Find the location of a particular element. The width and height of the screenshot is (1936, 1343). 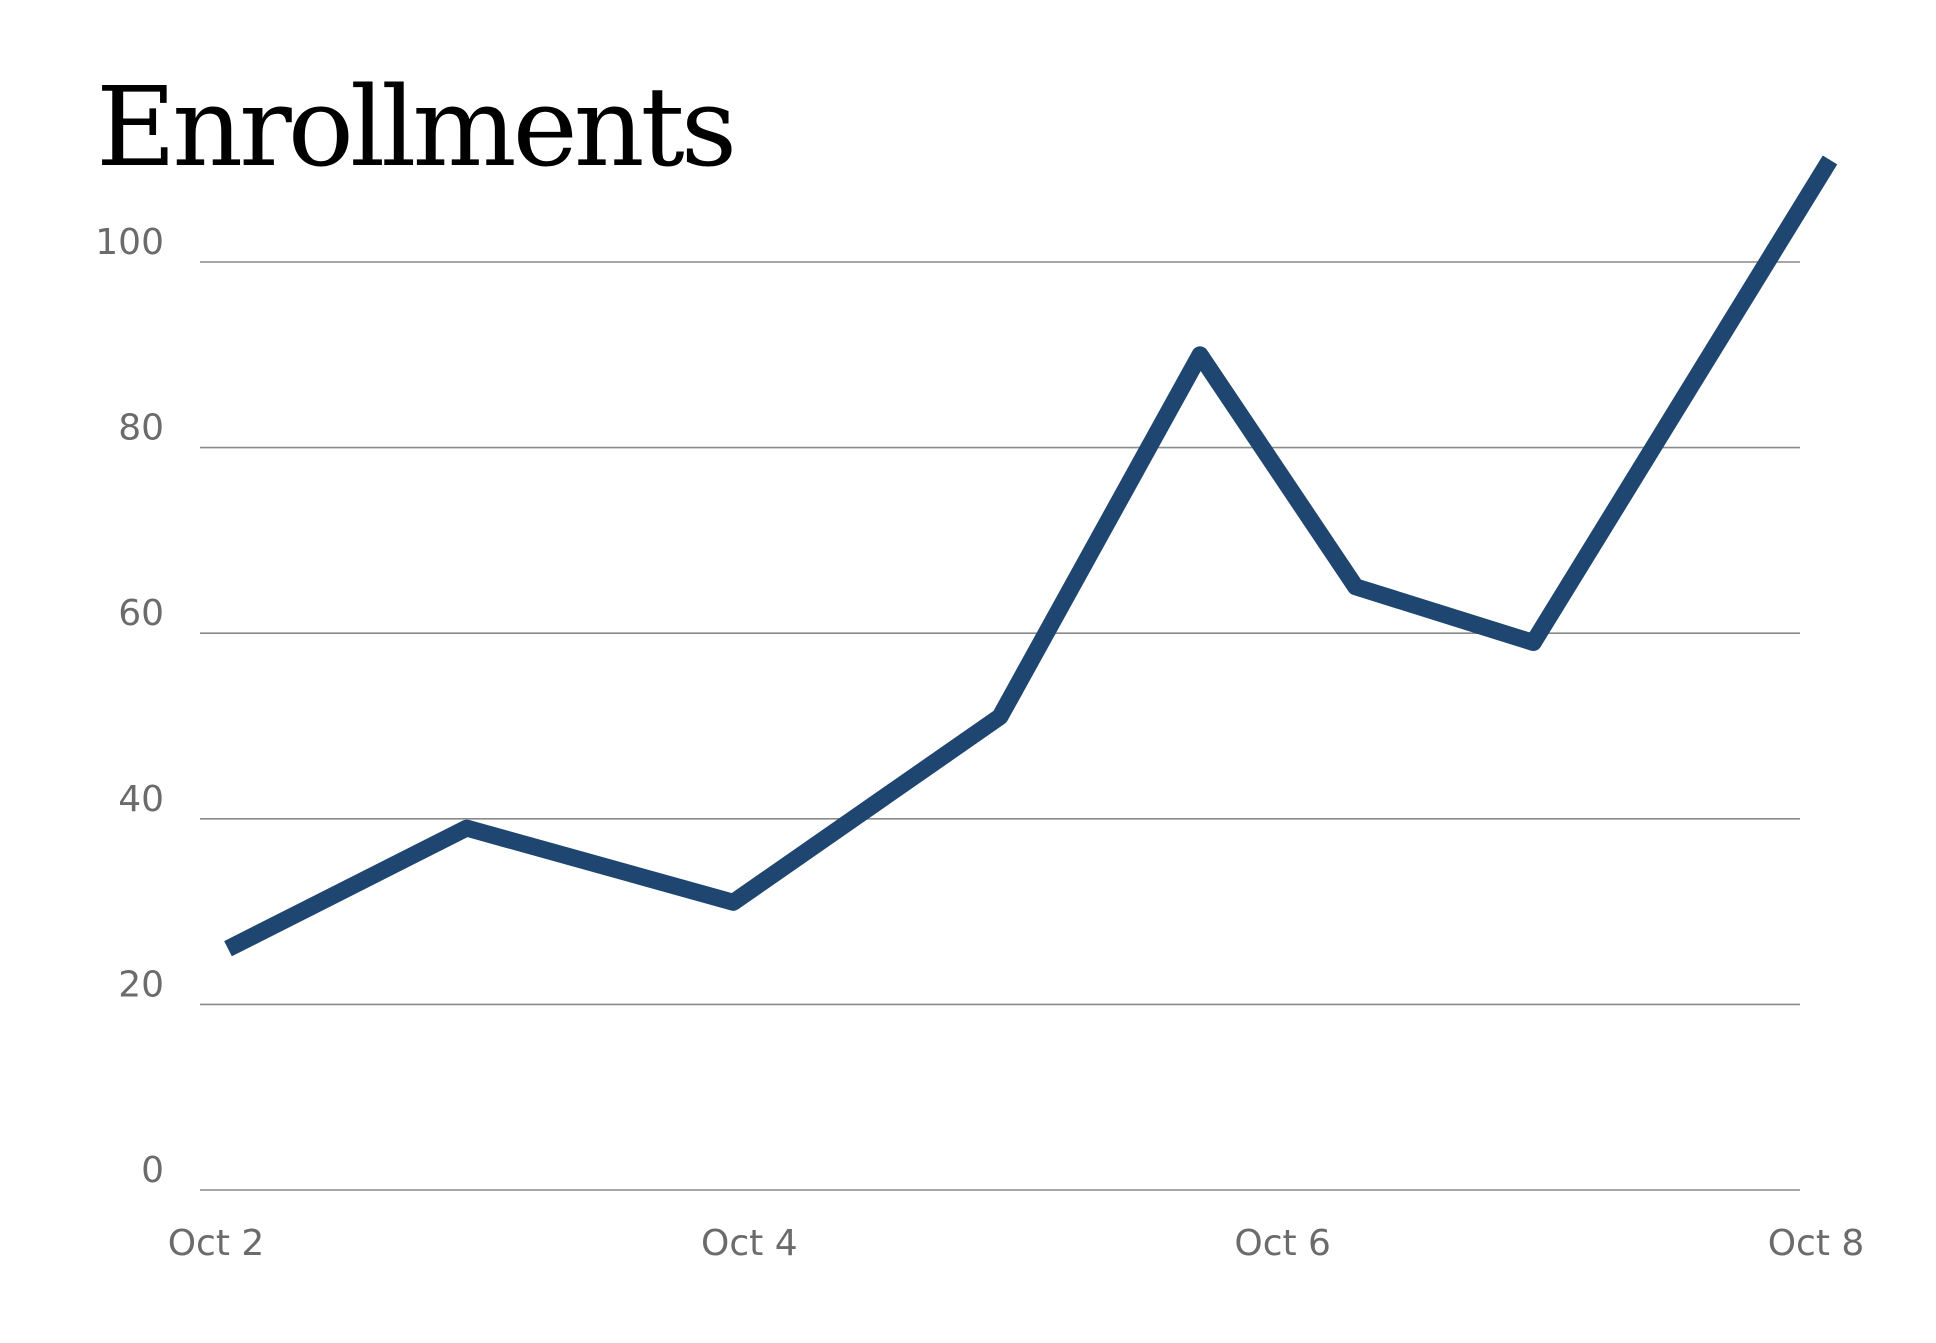

x-tick-label: Oct 6 is located at coordinates (1282, 1243).